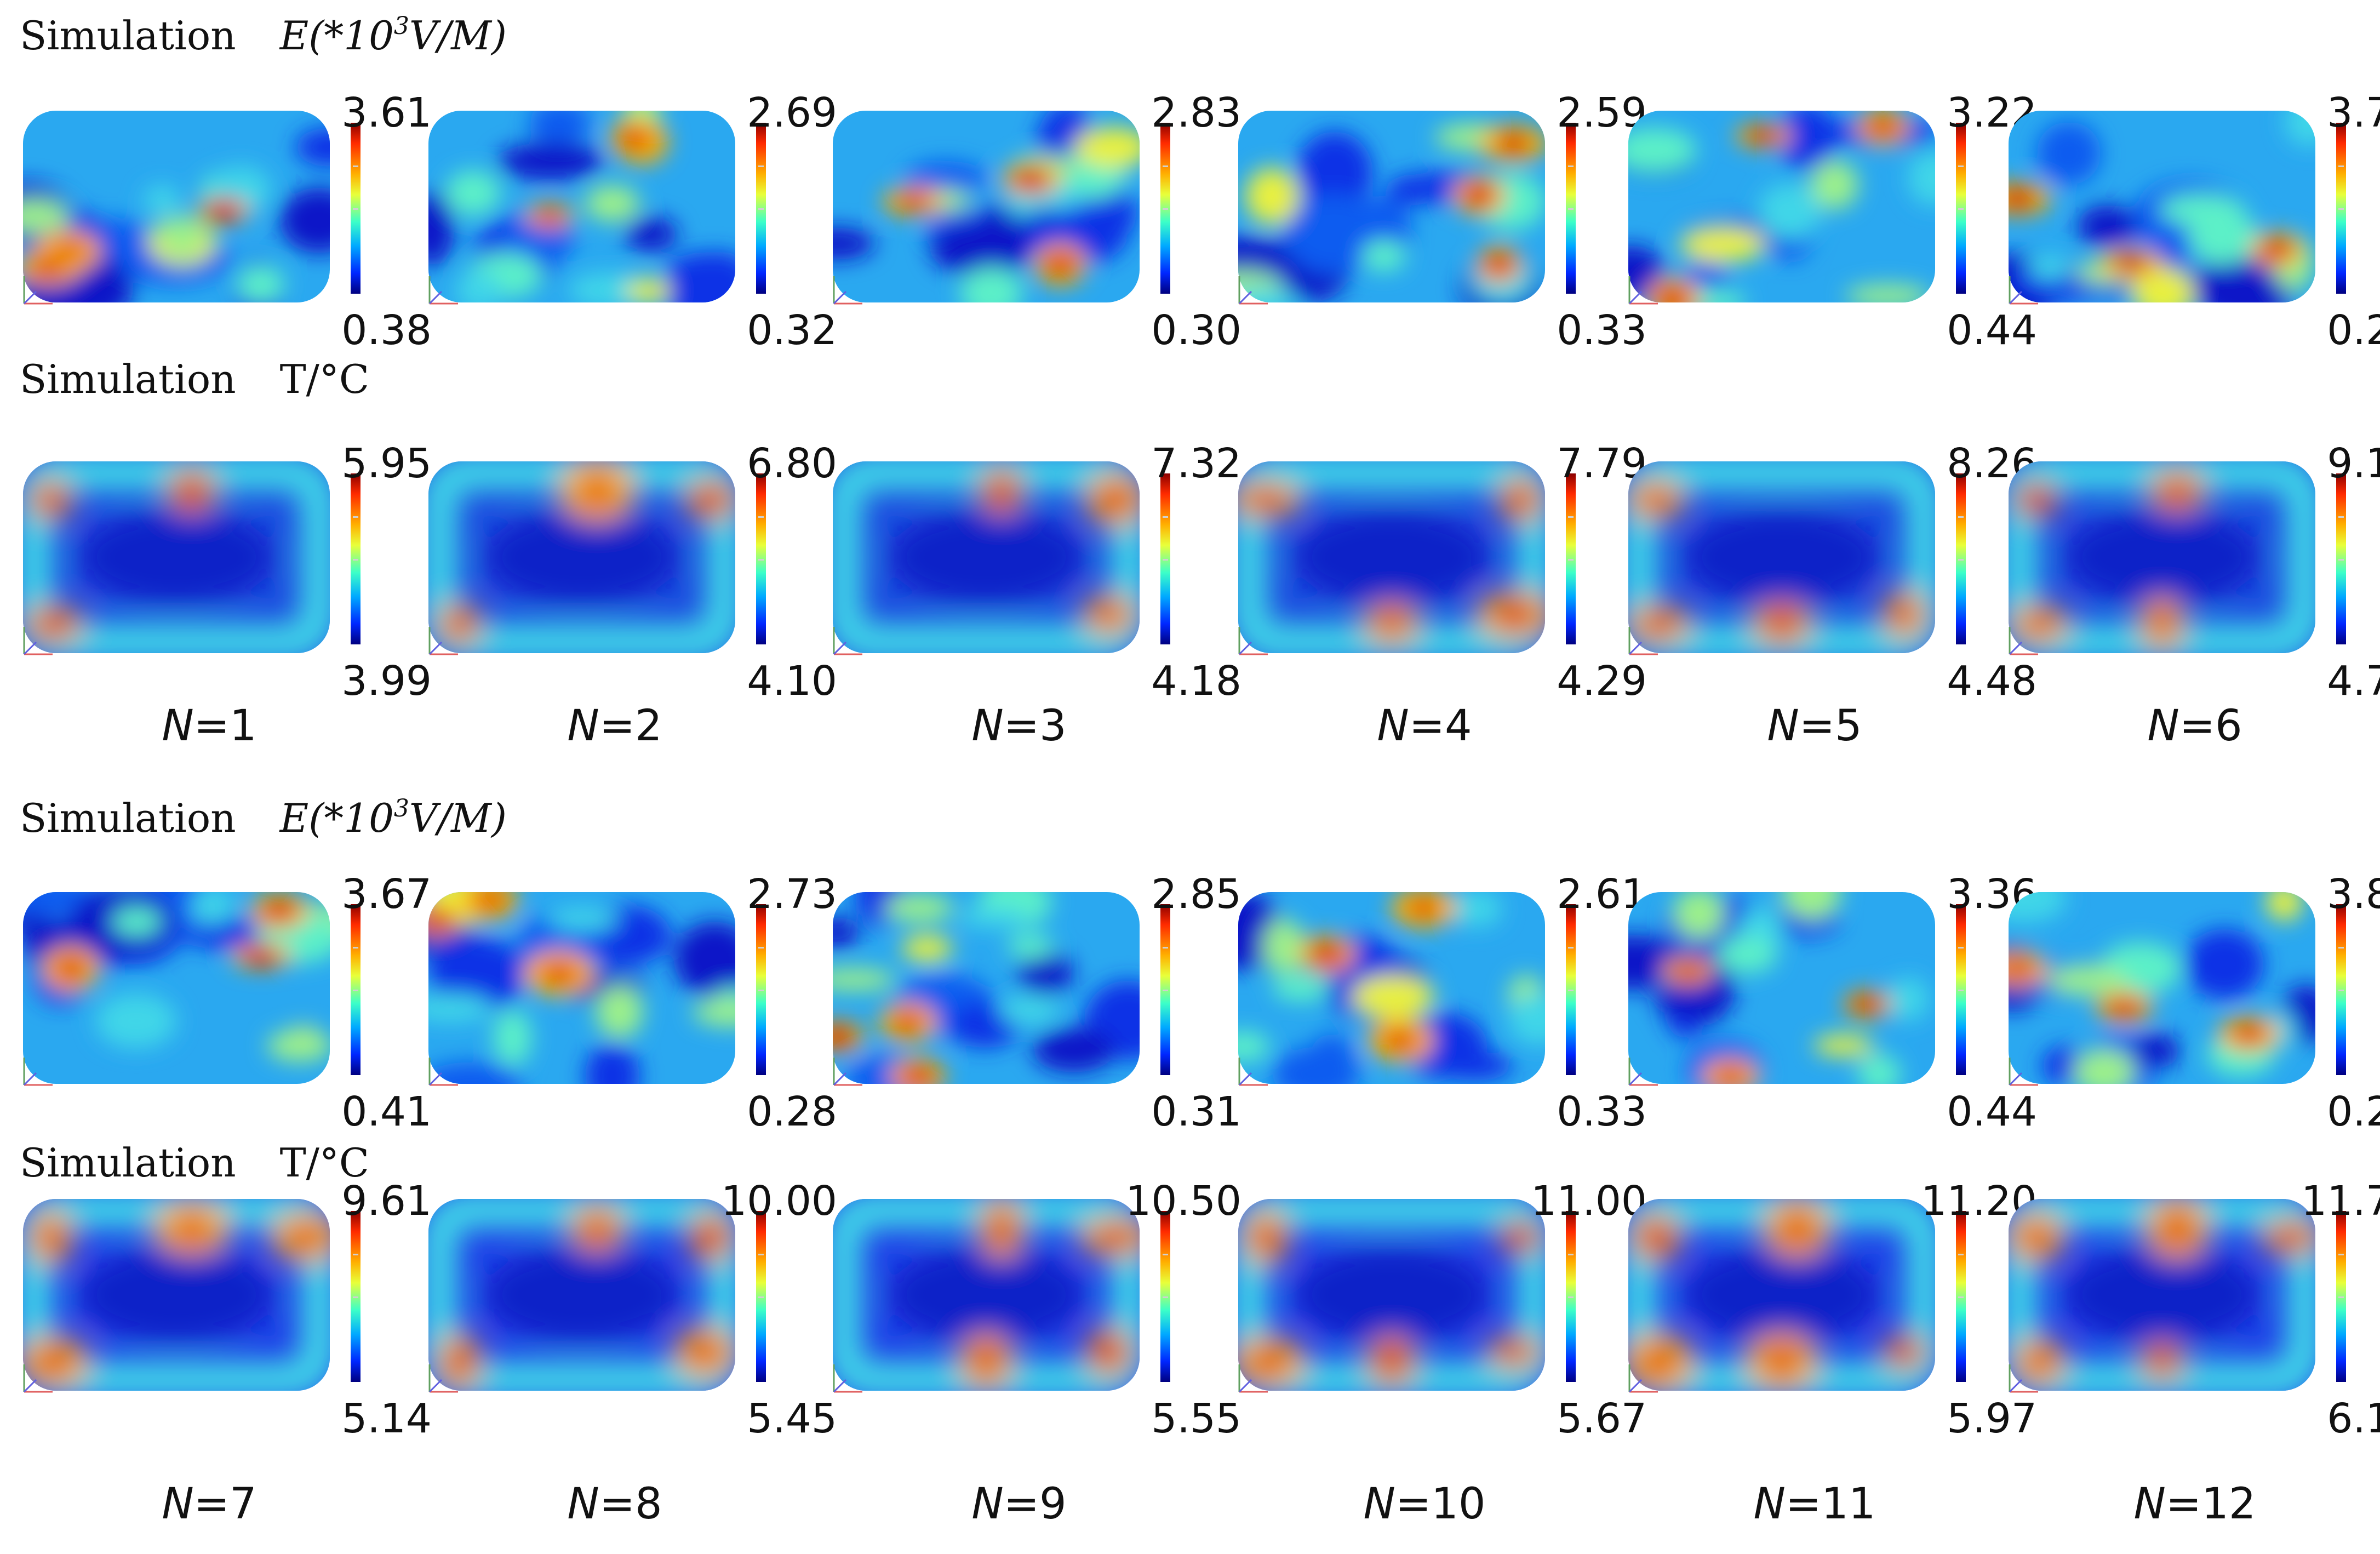  Describe the element at coordinates (792, 895) in the screenshot. I see `colorbar-max-label: 2.73` at that location.